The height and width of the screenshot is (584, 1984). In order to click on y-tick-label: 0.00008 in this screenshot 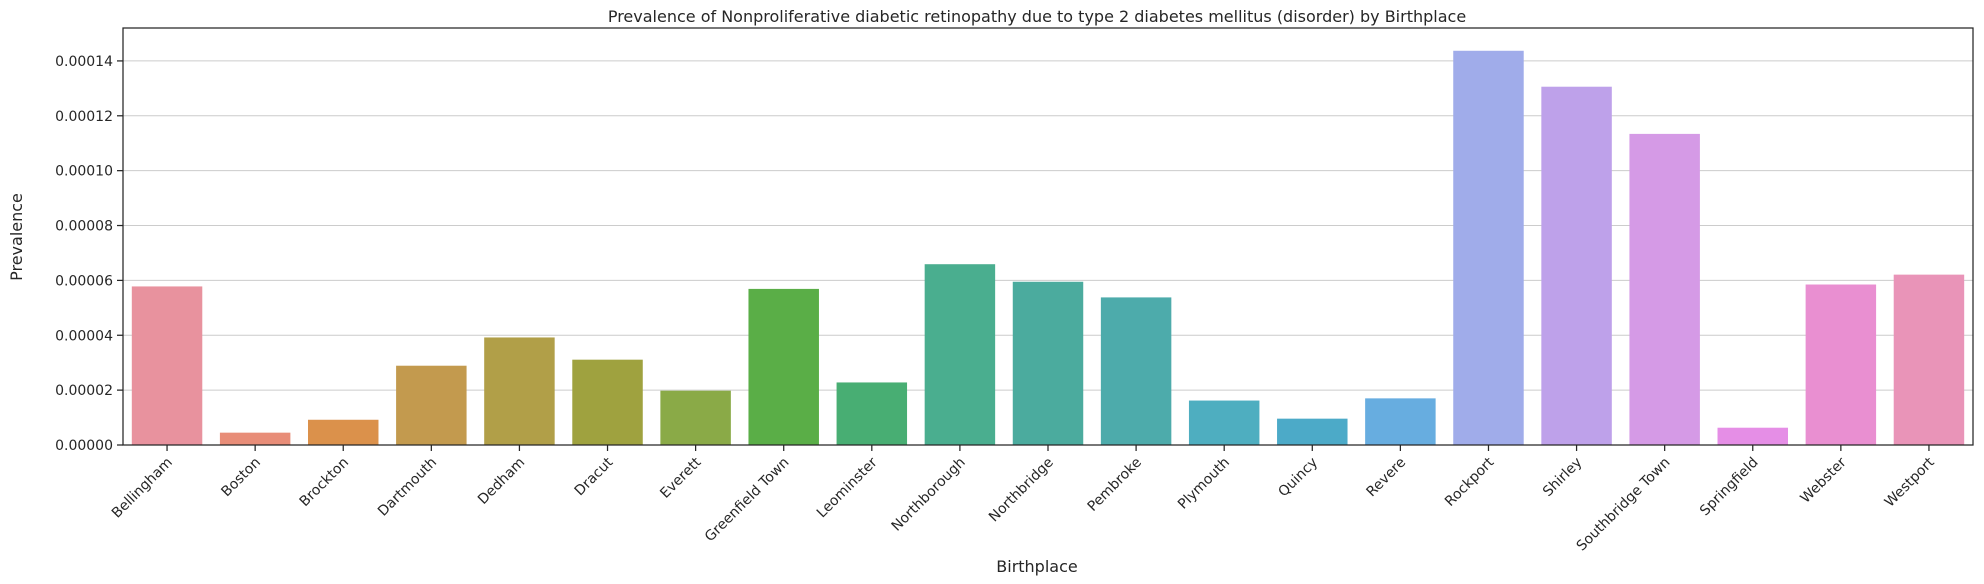, I will do `click(84, 227)`.